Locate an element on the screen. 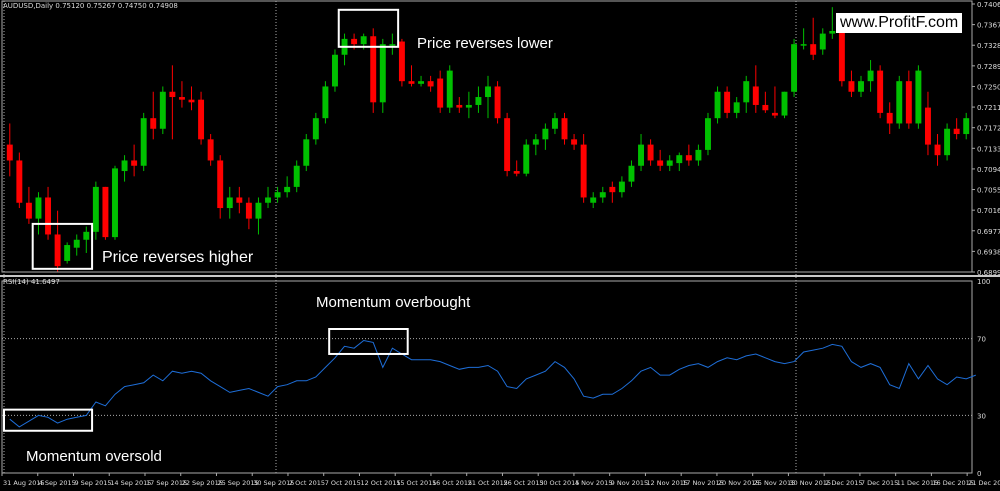 This screenshot has height=491, width=1000. price-higher-box is located at coordinates (62, 246).